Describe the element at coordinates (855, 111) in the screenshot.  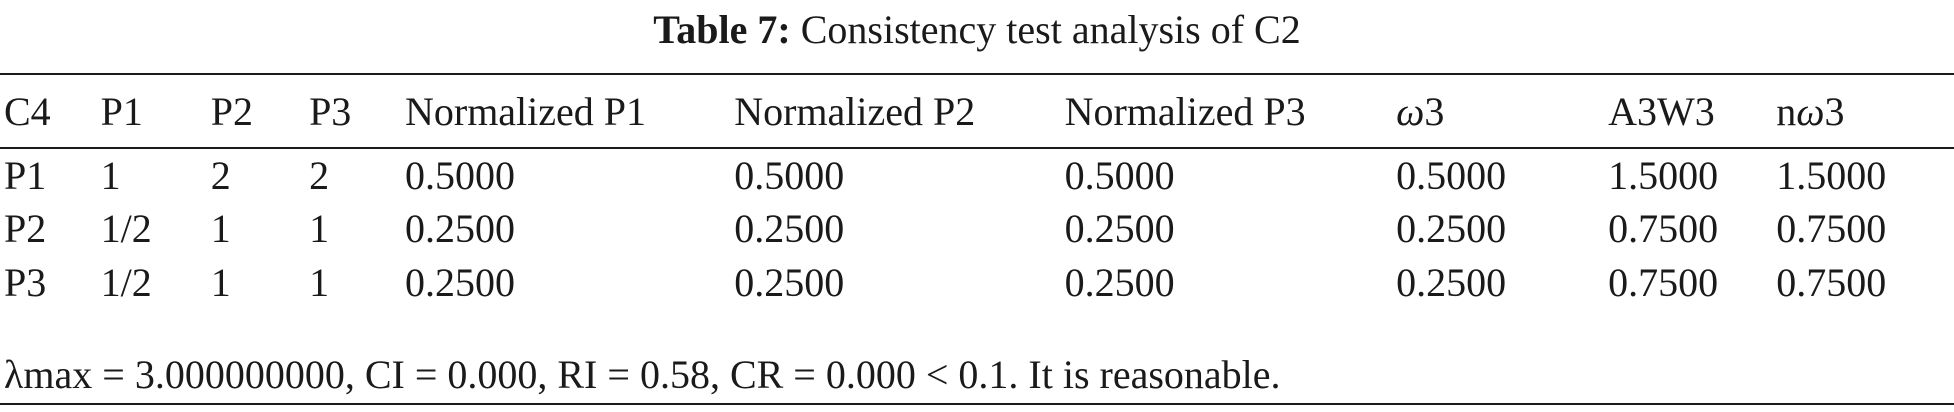
I see `header-cell-normalized-p2: Normalized P2` at that location.